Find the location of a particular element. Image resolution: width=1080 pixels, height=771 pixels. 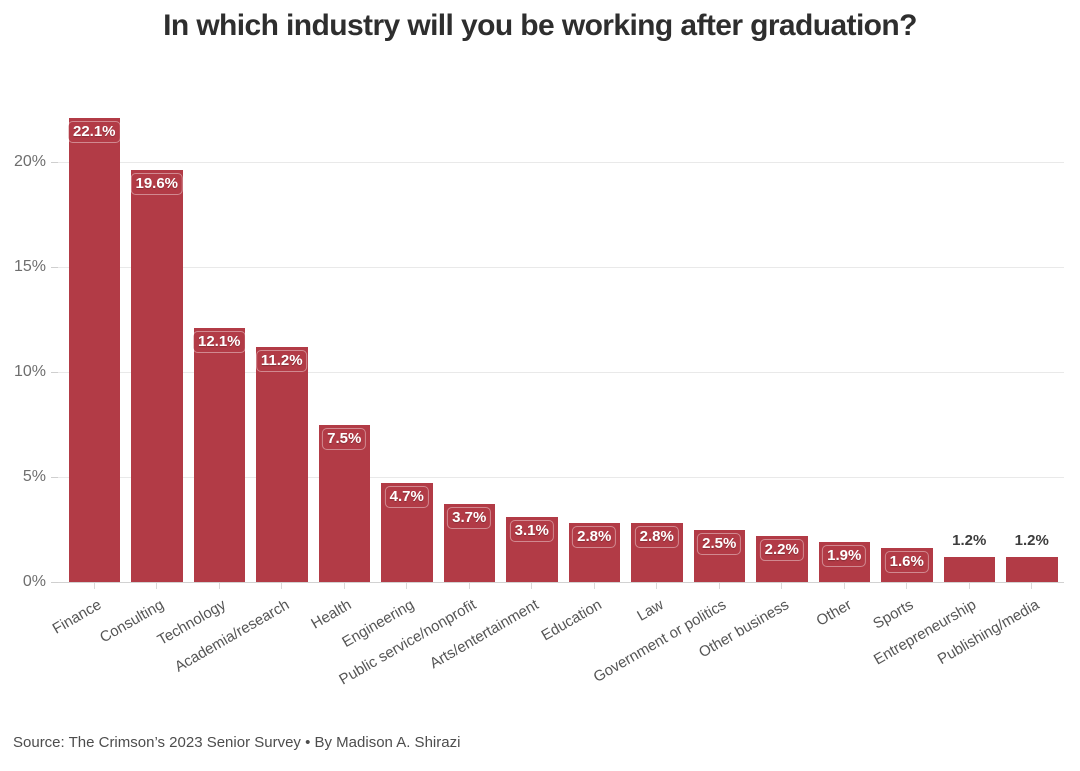

bar-value-label: 4.7% is located at coordinates (406, 497).